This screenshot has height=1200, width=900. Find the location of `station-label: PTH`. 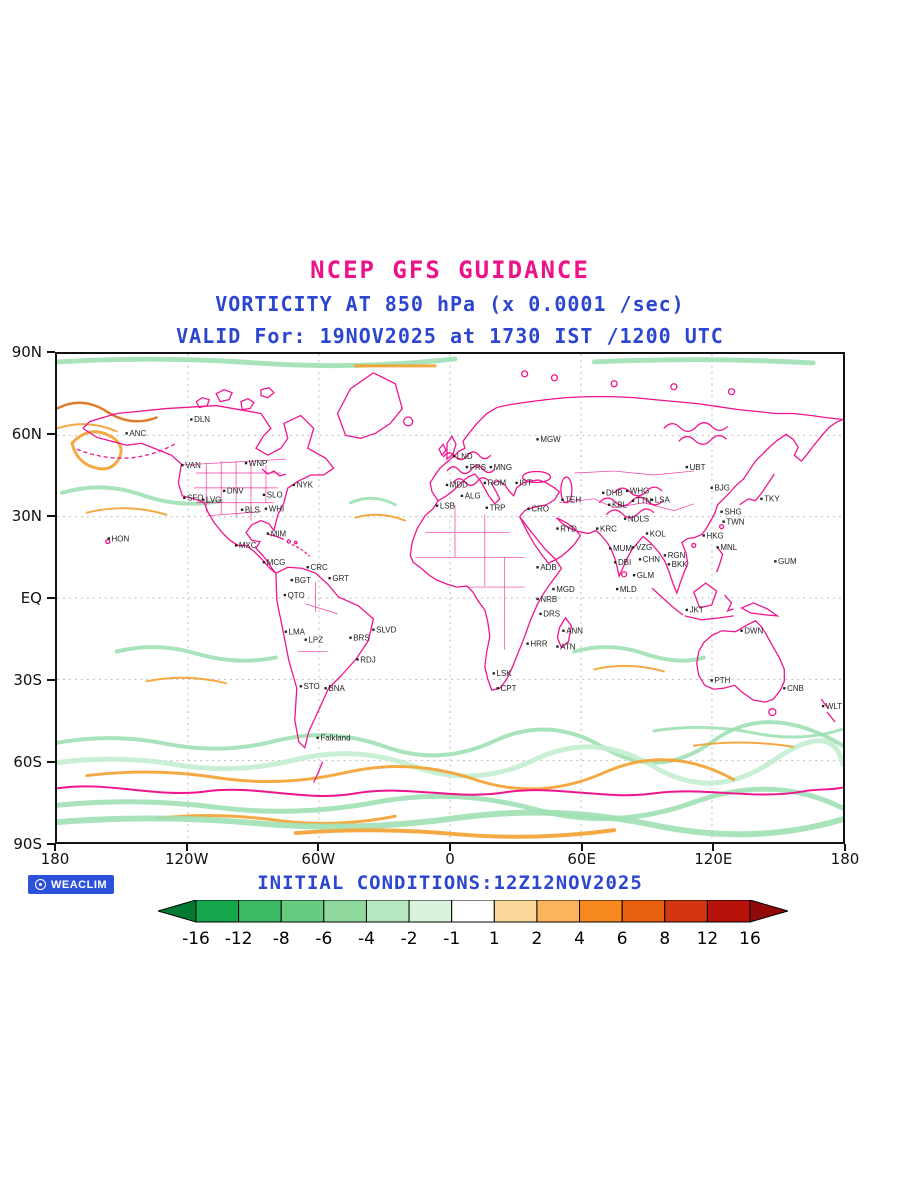

station-label: PTH is located at coordinates (722, 680).